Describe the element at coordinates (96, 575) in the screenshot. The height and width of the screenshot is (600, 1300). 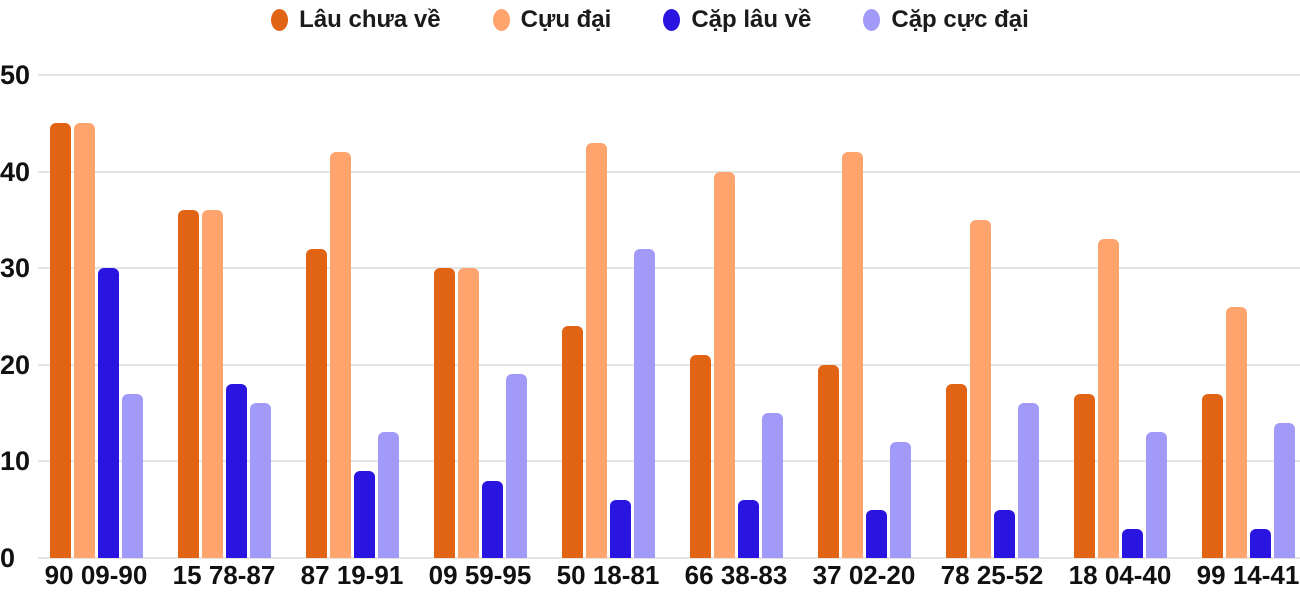
I see `x-axis-category-label: 90 09-90` at that location.